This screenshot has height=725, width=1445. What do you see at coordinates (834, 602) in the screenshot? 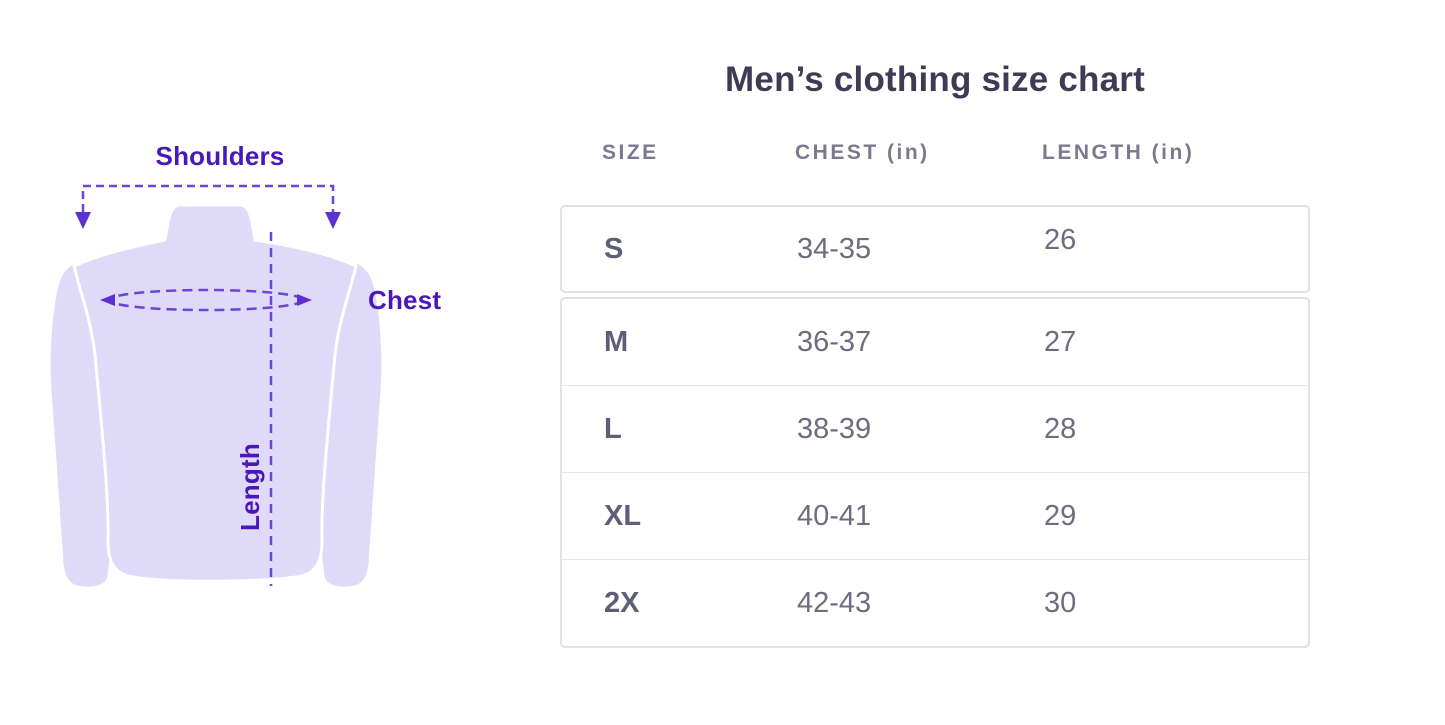
I see `cell-chest: 42-43` at bounding box center [834, 602].